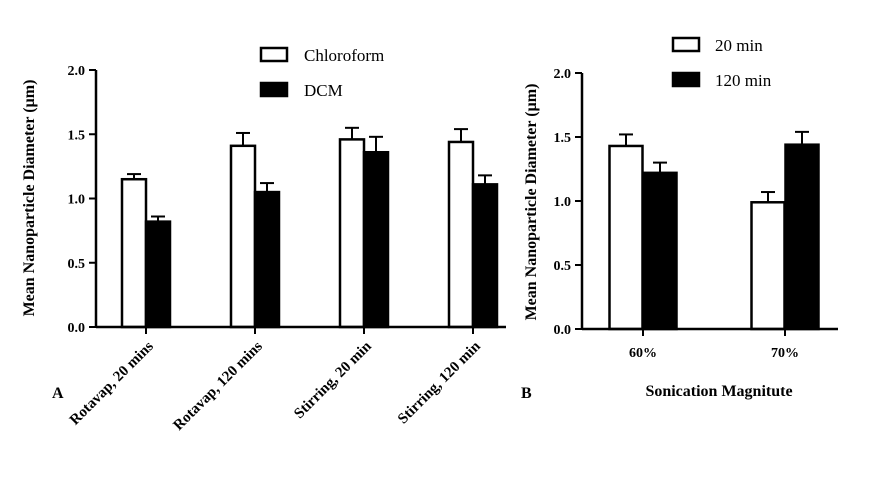 The height and width of the screenshot is (492, 893). Describe the element at coordinates (77, 264) in the screenshot. I see `panel-a-y-tick-label: 0.5` at that location.